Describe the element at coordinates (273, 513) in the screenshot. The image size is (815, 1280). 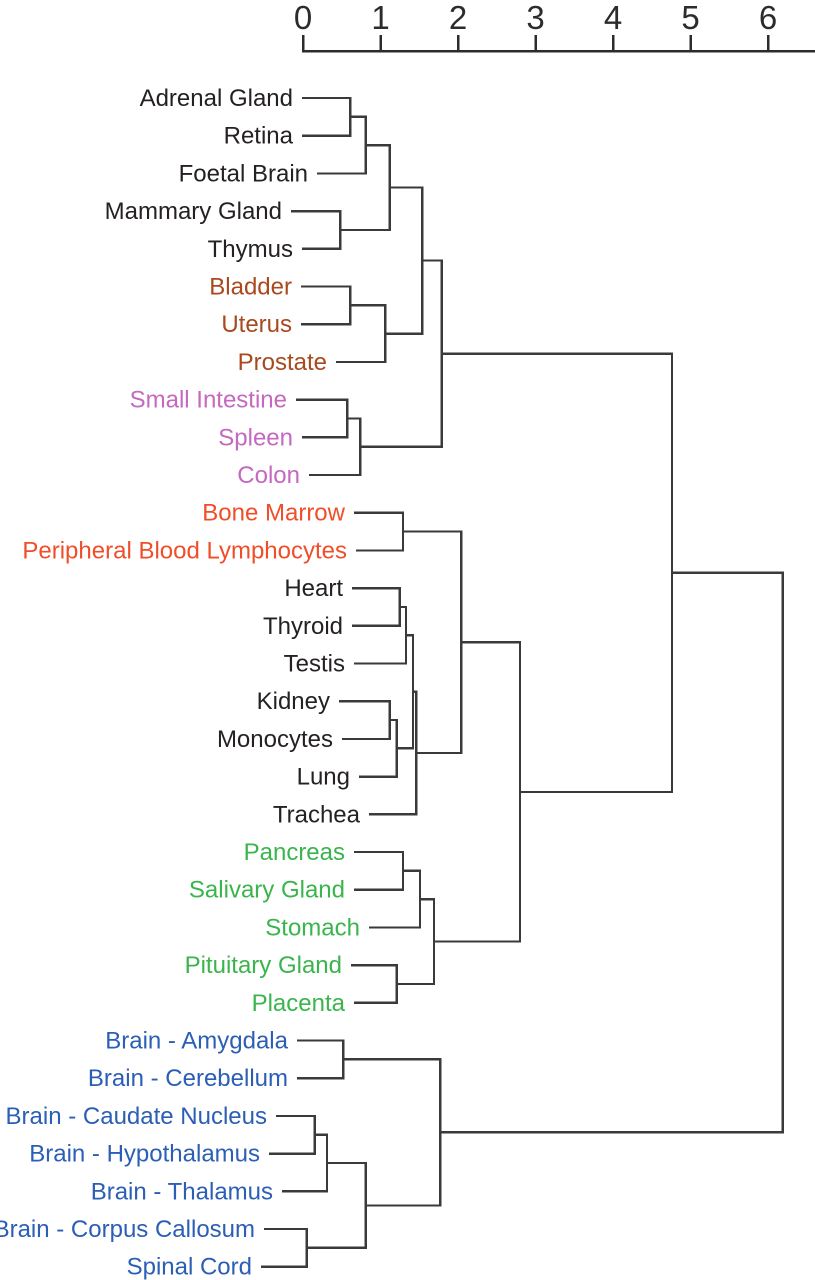
I see `leaf-label: Bone Marrow` at that location.